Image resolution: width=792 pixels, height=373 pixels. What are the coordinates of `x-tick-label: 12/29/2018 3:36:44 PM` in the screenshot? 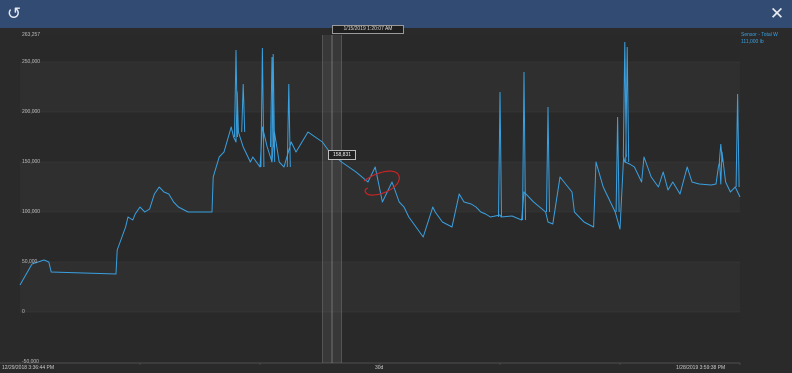 It's located at (28, 368).